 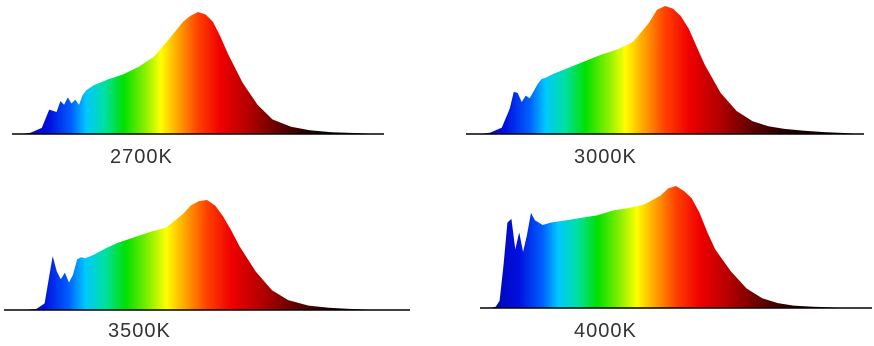 I want to click on cct-label-2700k: 2700K, so click(x=141, y=157).